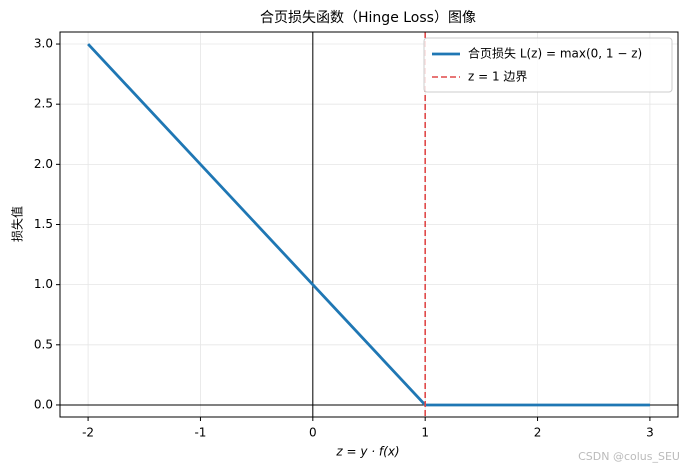  What do you see at coordinates (43, 104) in the screenshot?
I see `y-tick-label: 2.5` at bounding box center [43, 104].